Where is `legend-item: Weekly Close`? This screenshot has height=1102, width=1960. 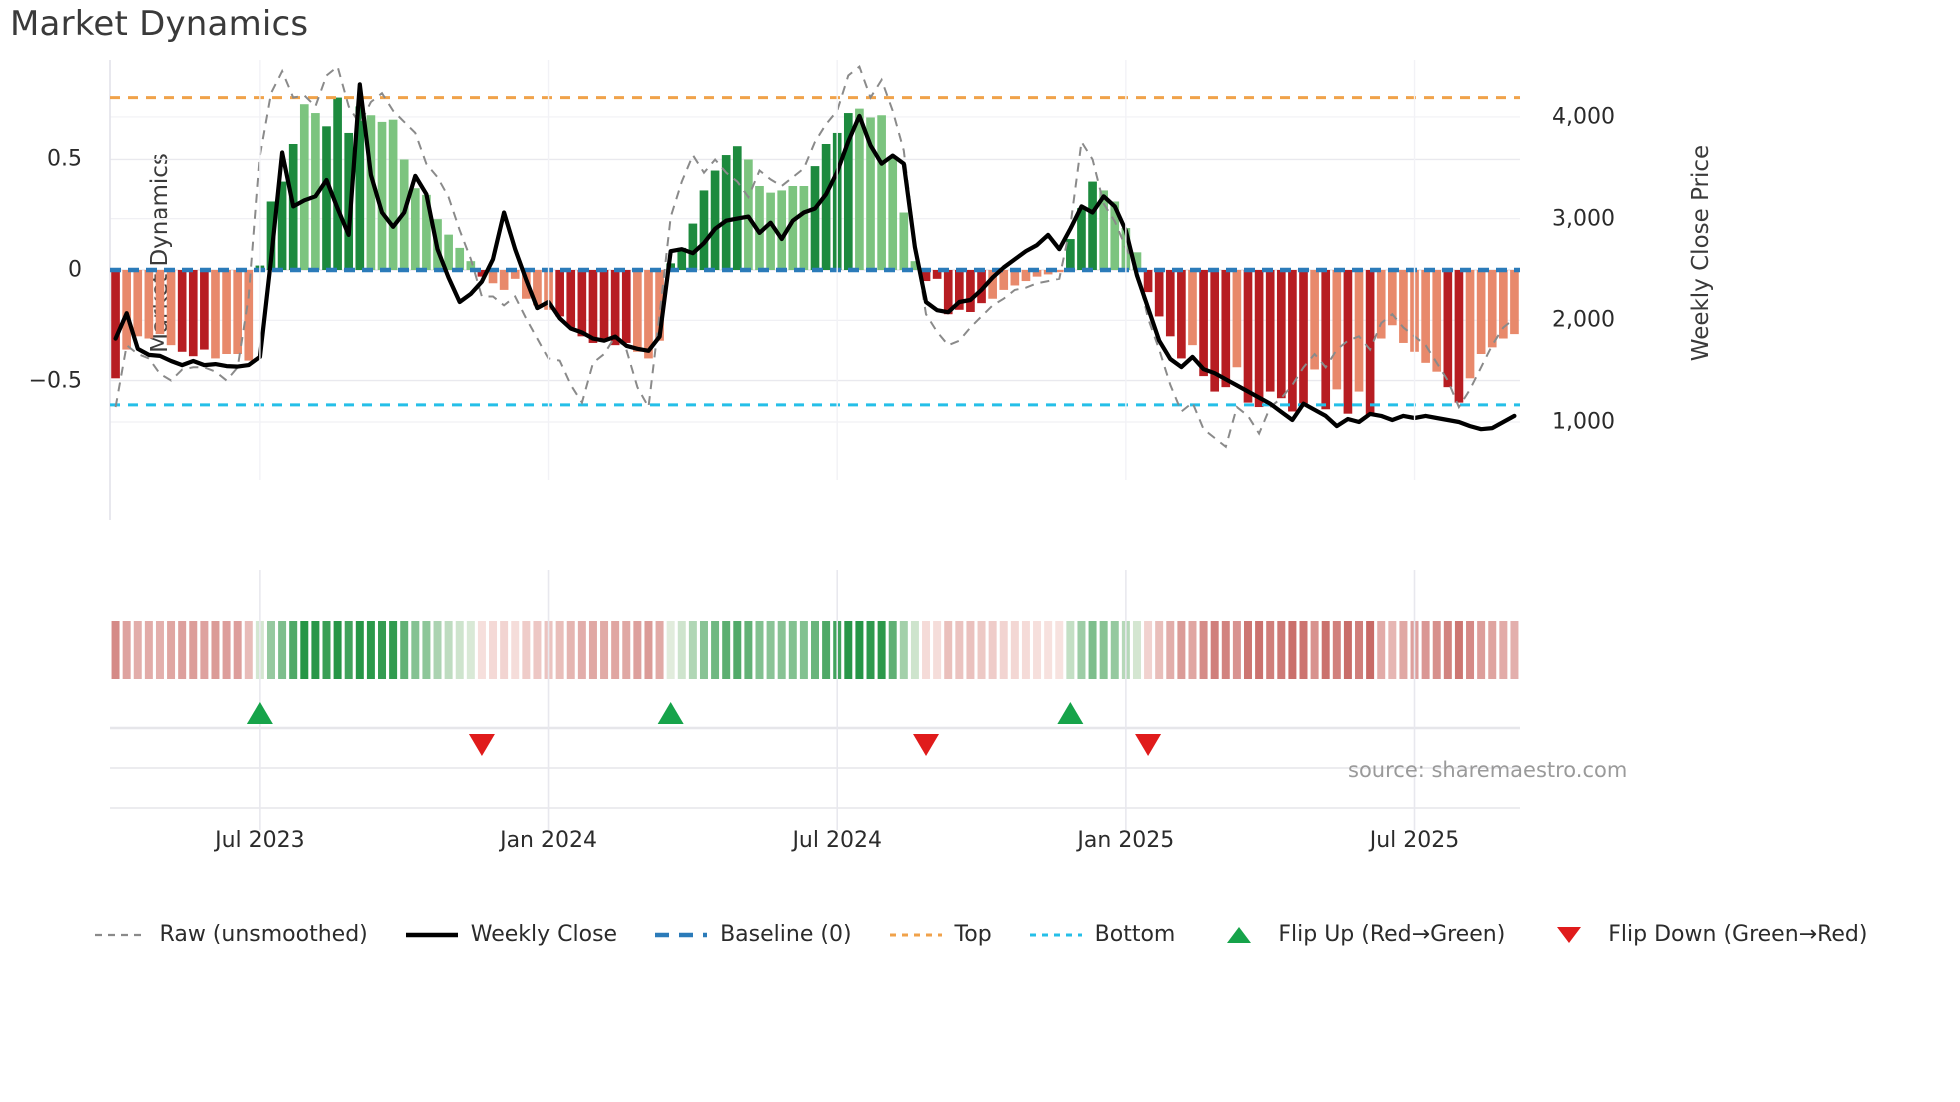
legend-item: Weekly Close is located at coordinates (510, 934).